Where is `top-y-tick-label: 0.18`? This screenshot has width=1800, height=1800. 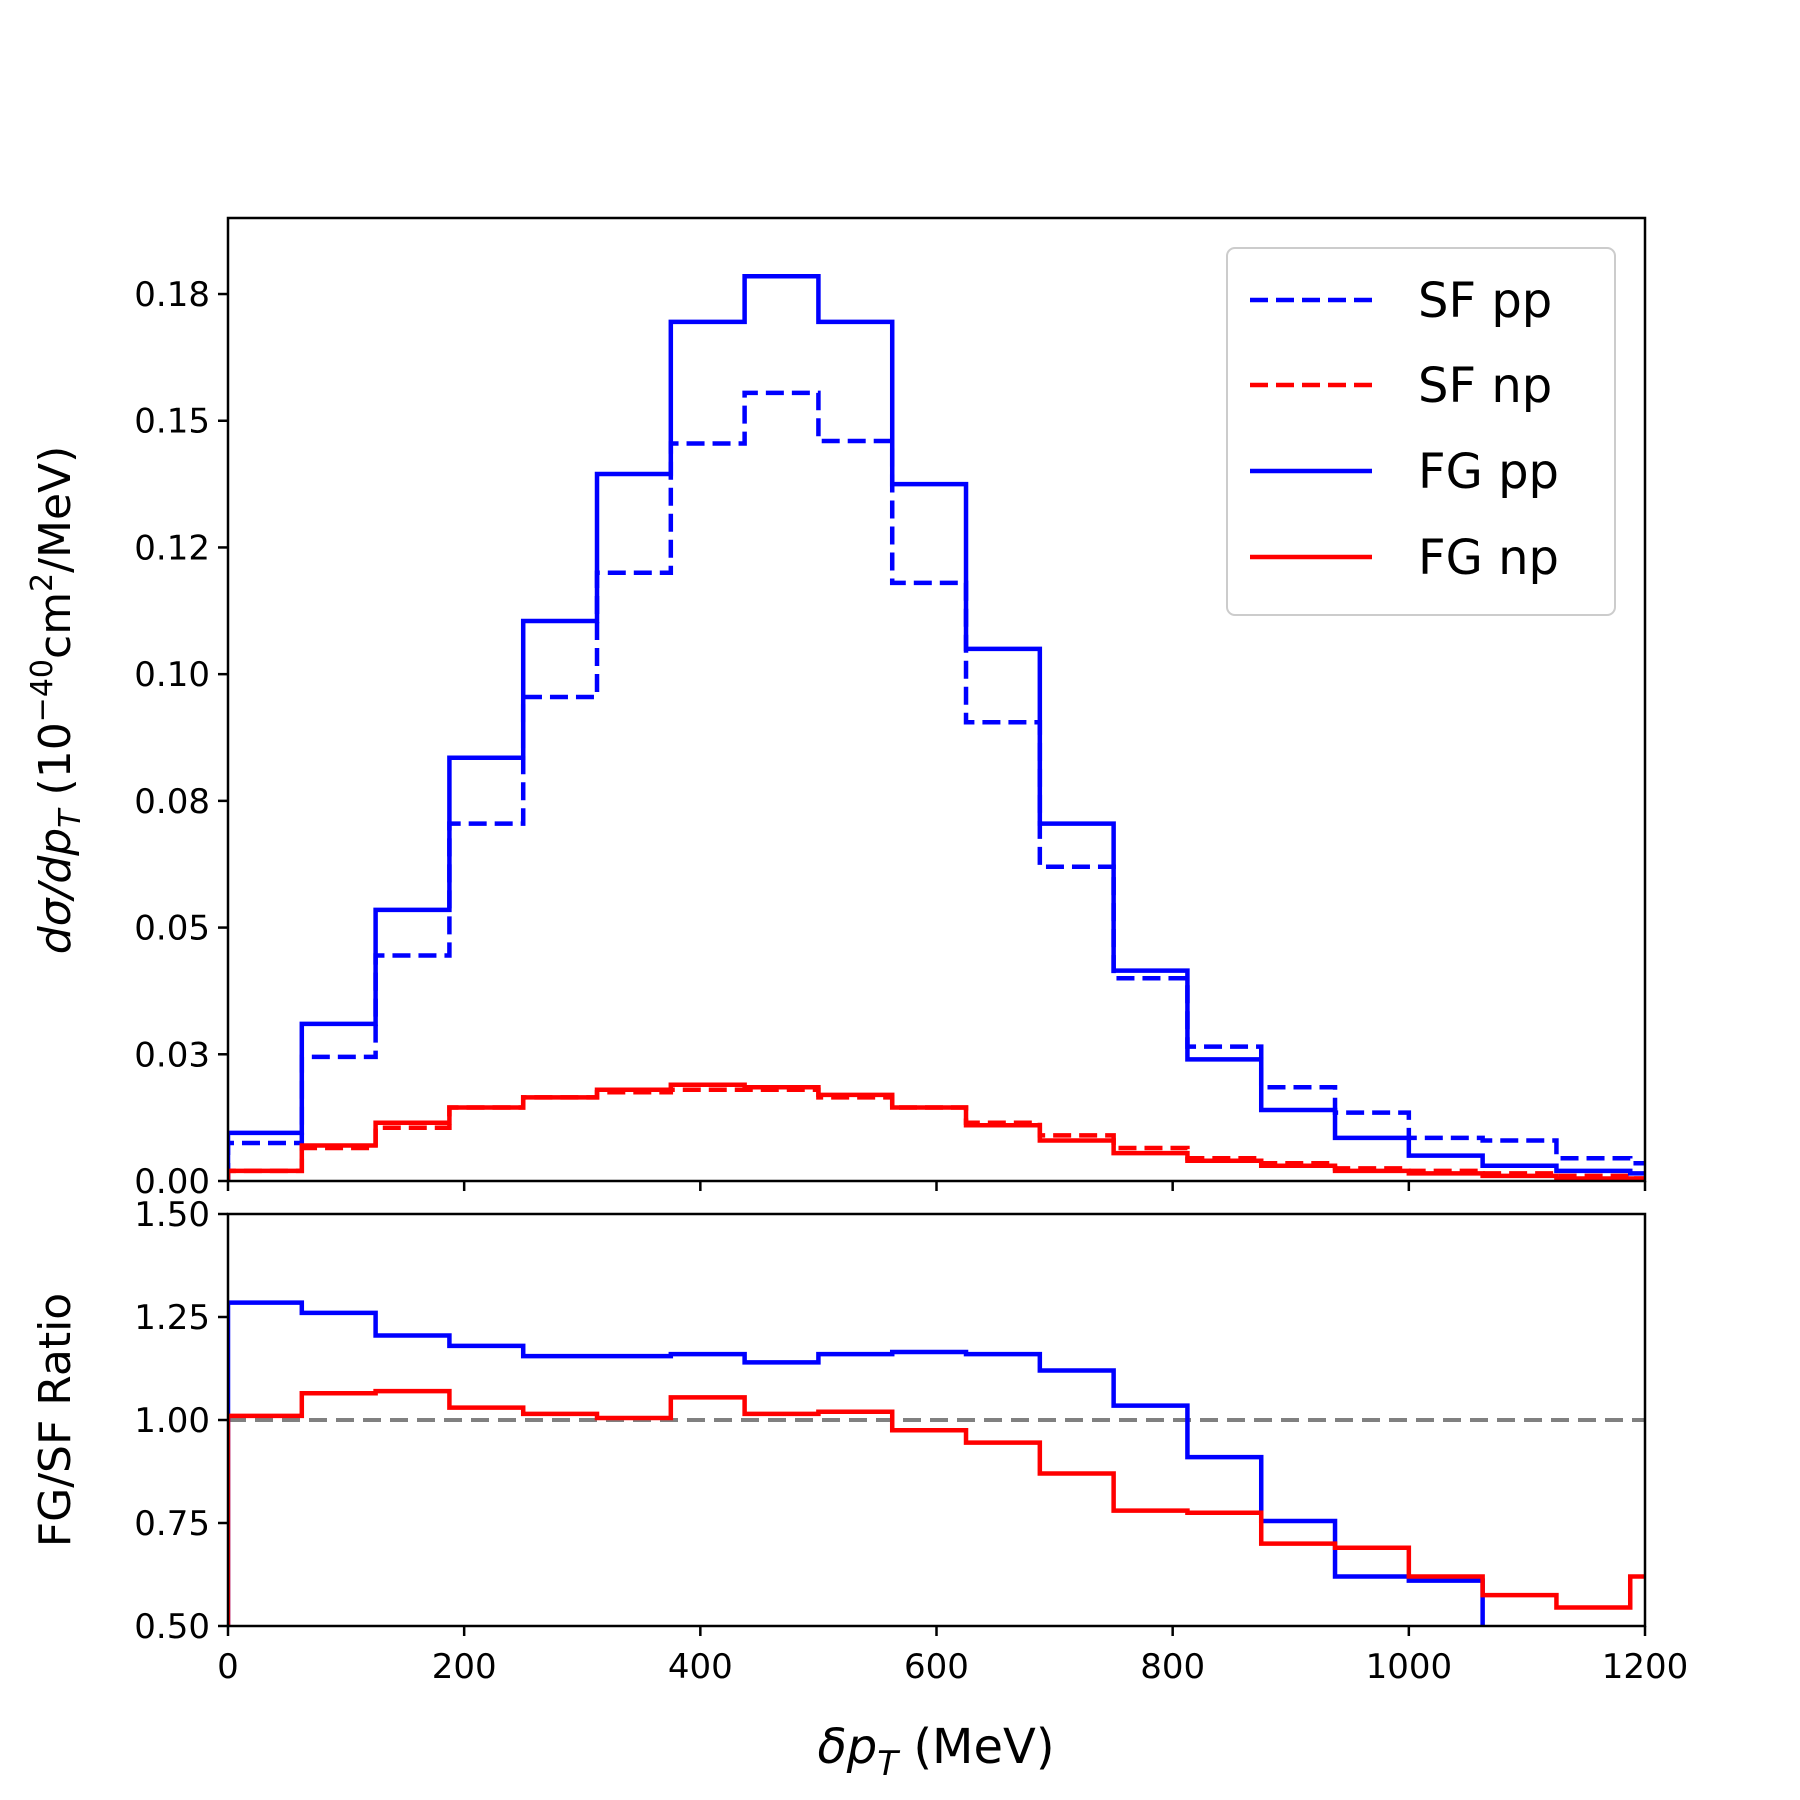
top-y-tick-label: 0.18 is located at coordinates (172, 295).